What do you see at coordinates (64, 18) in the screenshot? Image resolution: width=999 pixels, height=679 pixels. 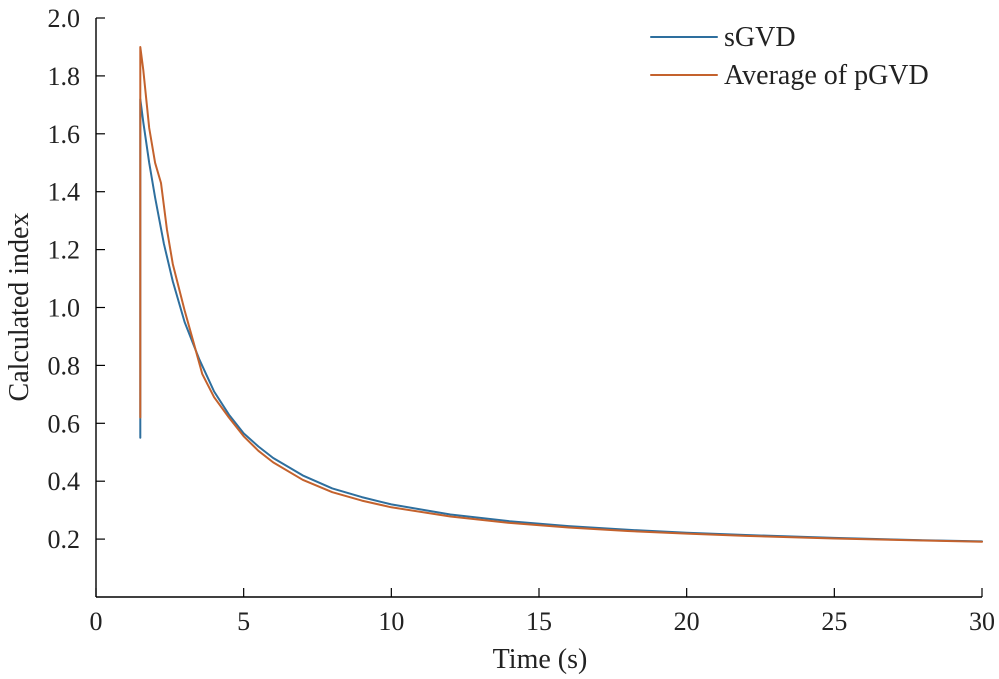 I see `y-tick-label-9: 2.0` at bounding box center [64, 18].